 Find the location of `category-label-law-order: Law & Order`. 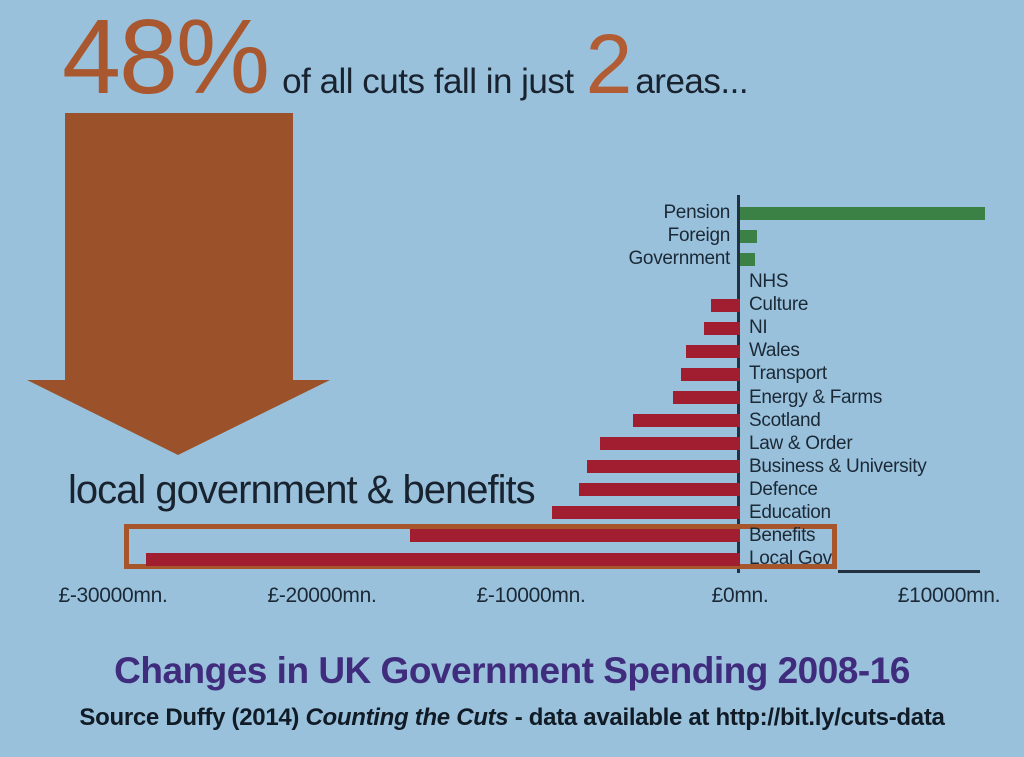

category-label-law-order: Law & Order is located at coordinates (801, 443).